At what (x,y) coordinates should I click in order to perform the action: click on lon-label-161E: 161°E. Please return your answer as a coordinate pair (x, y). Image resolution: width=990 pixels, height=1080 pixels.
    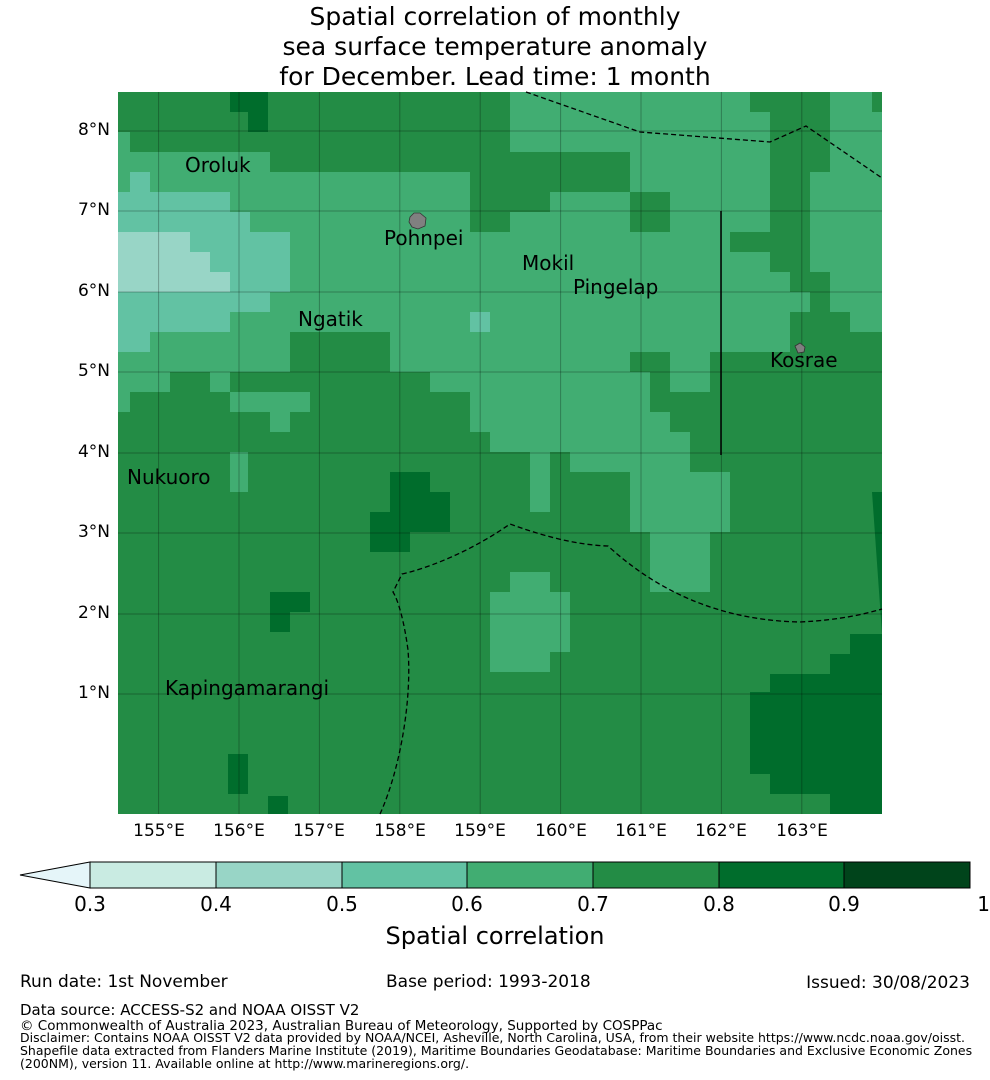
    Looking at the image, I should click on (641, 831).